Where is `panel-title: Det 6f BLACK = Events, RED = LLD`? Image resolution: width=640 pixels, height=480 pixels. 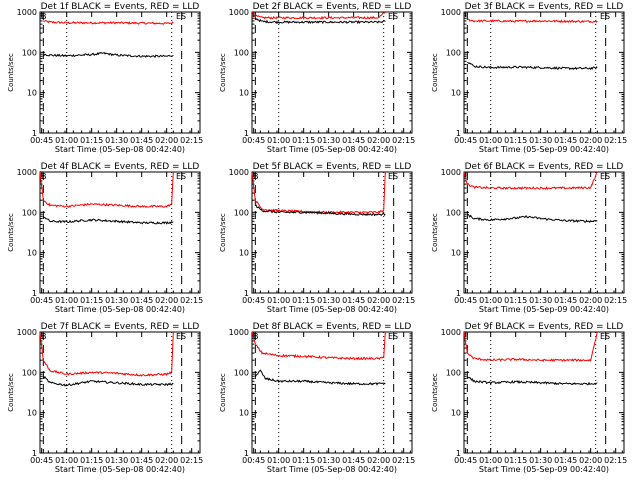 panel-title: Det 6f BLACK = Events, RED = LLD is located at coordinates (544, 167).